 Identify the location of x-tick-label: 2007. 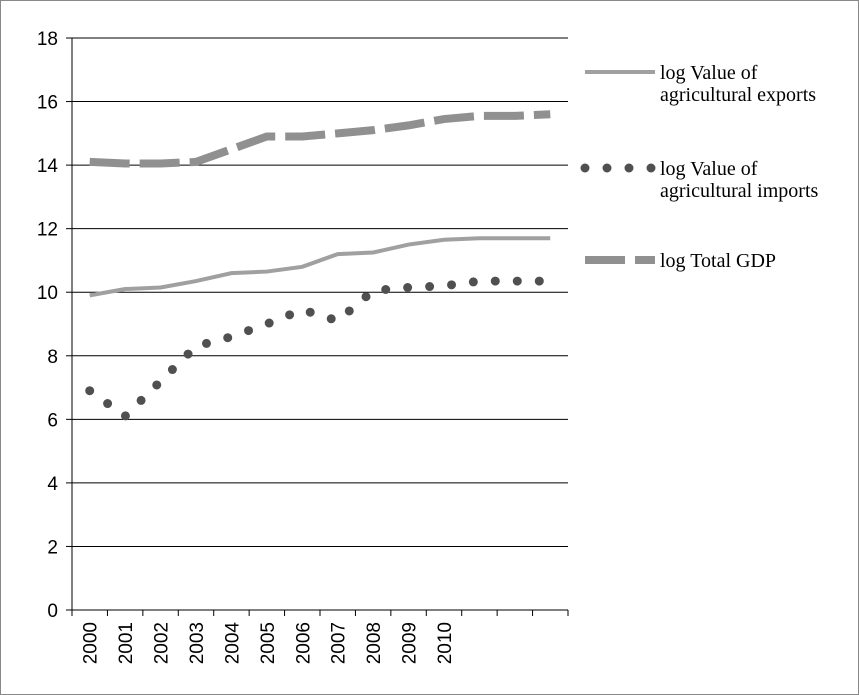
(339, 643).